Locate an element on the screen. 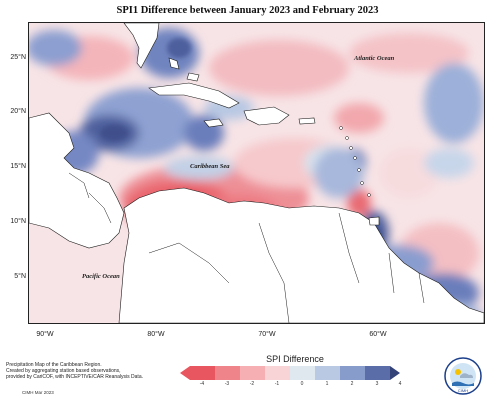 The width and height of the screenshot is (495, 400). legend-tick: 2 is located at coordinates (352, 384).